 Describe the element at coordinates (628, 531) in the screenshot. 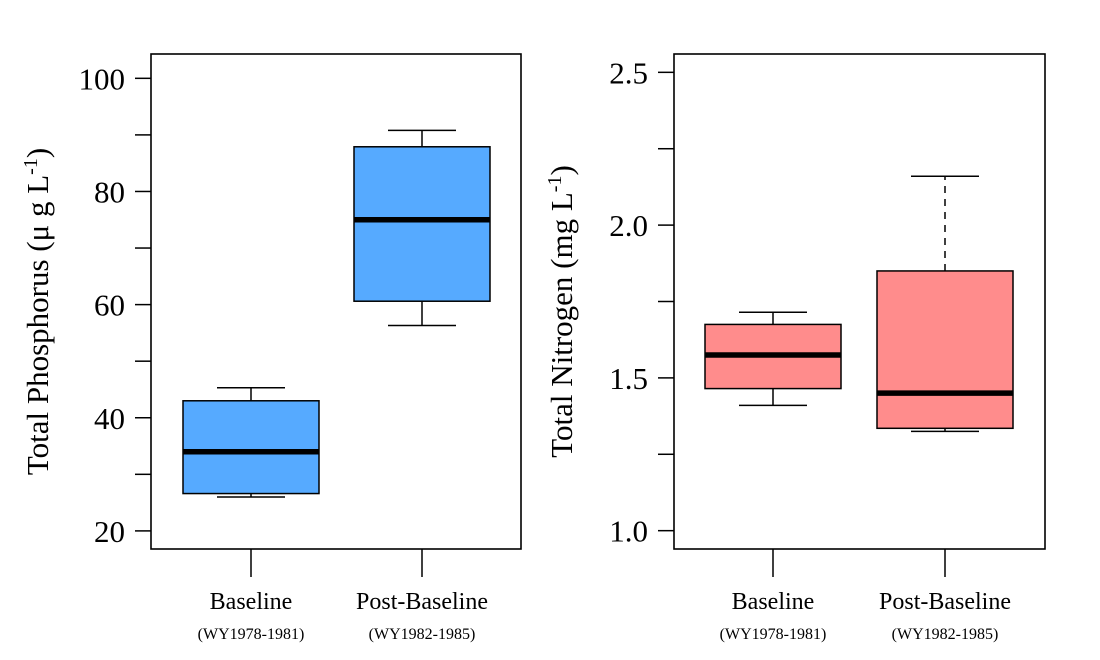

I see `y-tick-label: 1.0` at that location.